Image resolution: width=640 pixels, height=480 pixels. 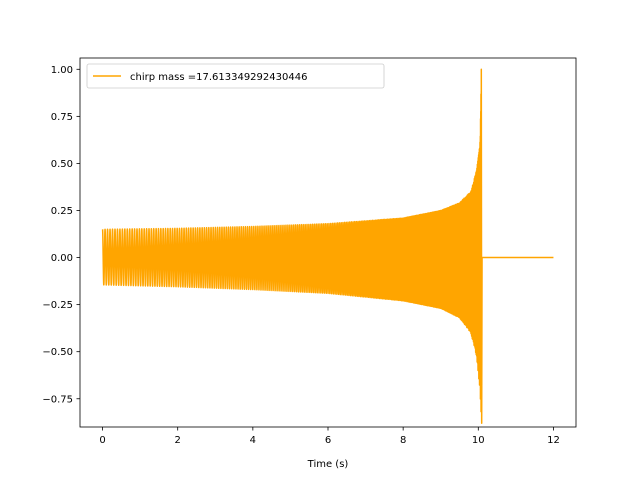 I want to click on x-axis-label: Time (s), so click(x=328, y=464).